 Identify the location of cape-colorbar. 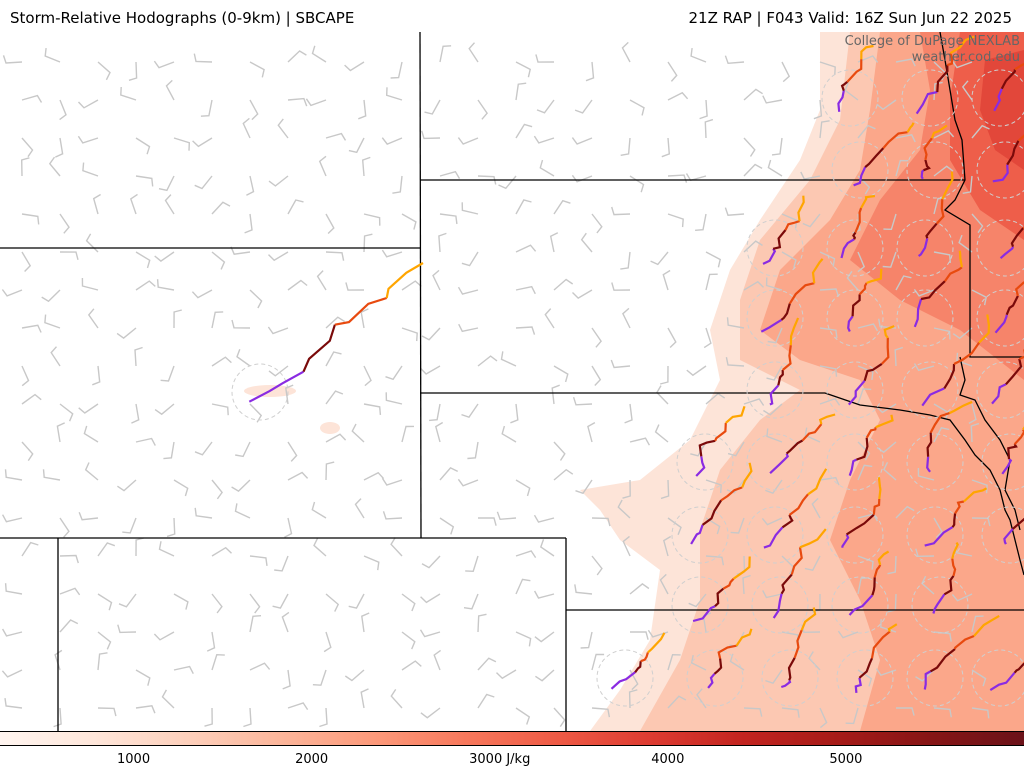
(512, 738).